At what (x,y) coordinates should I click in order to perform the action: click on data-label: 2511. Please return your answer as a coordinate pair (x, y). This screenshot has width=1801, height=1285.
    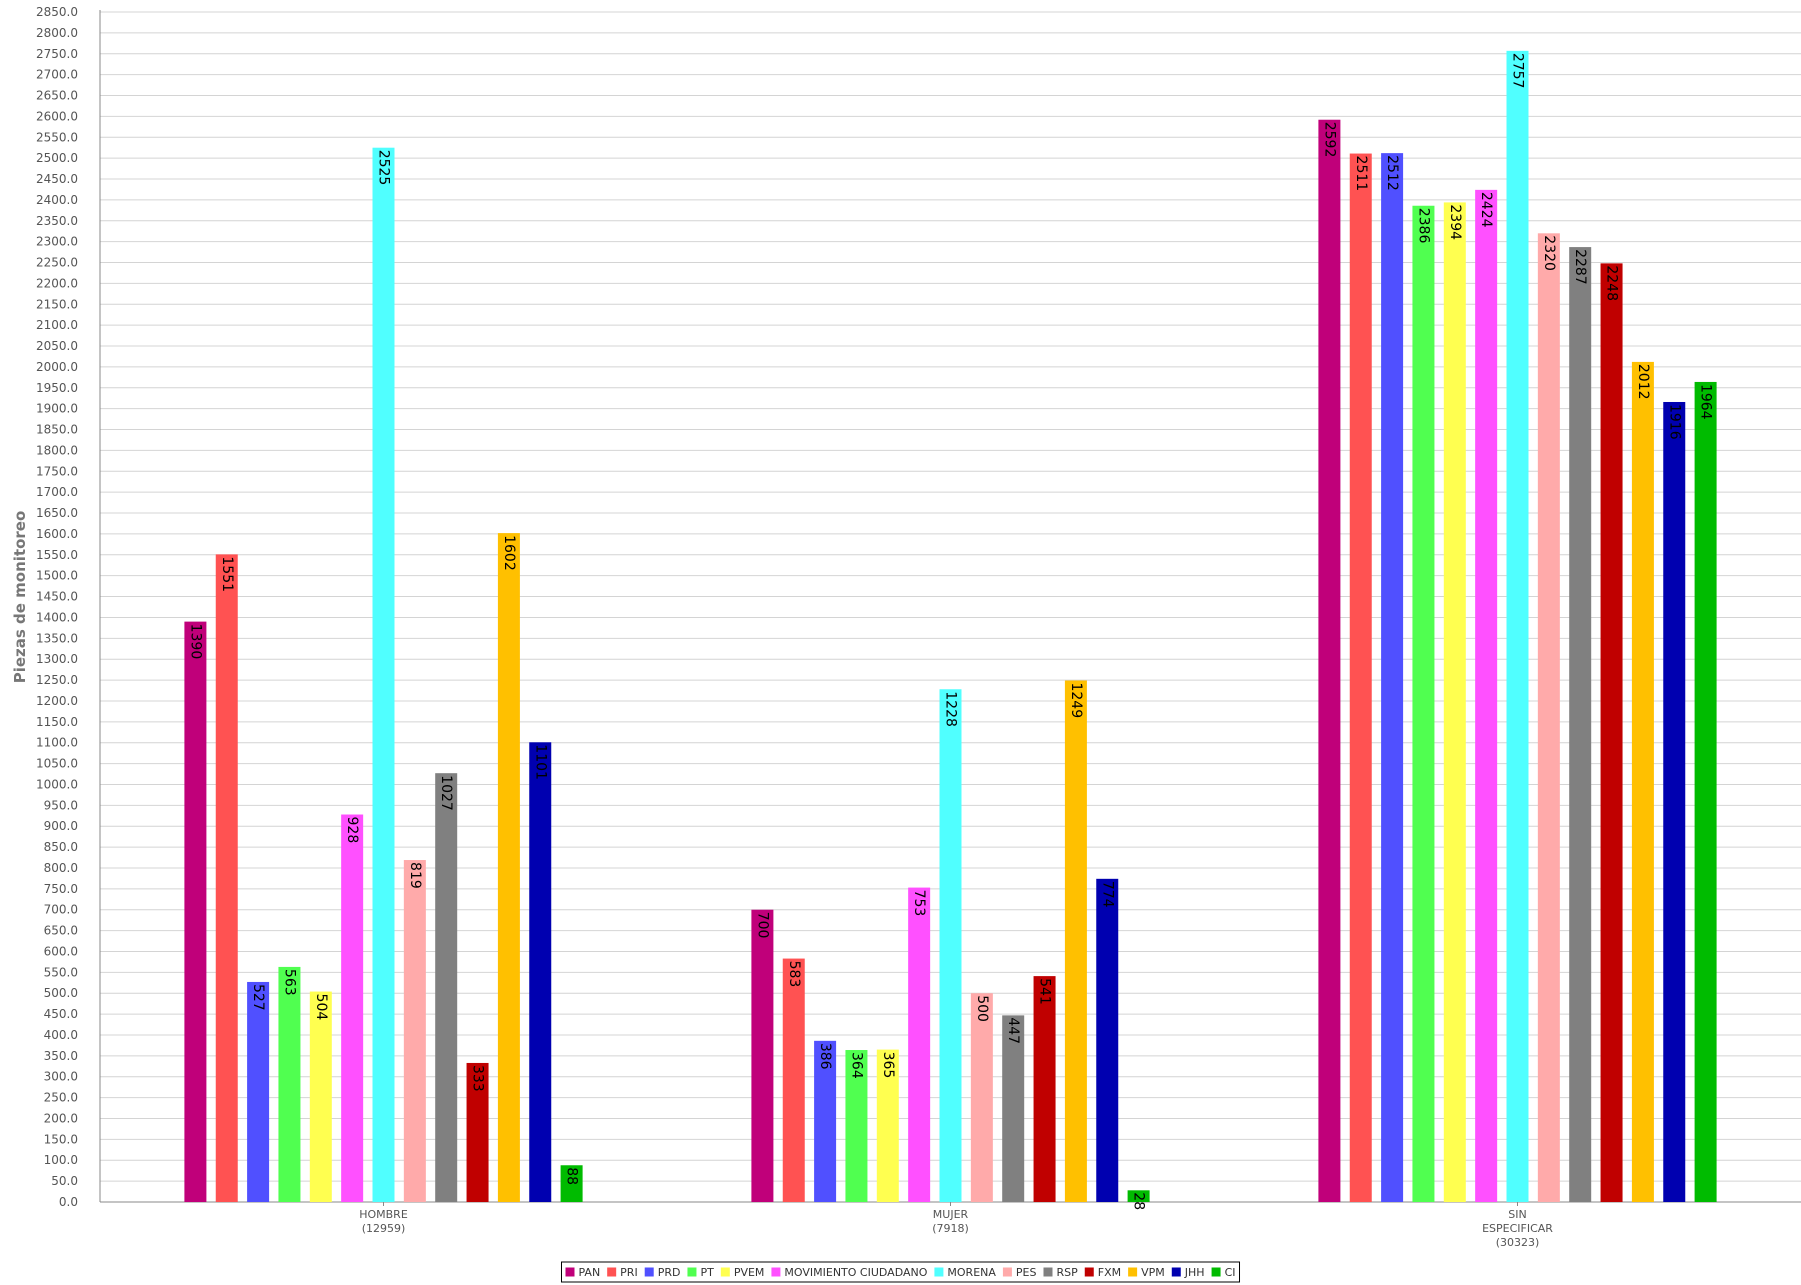
    Looking at the image, I should click on (1361, 174).